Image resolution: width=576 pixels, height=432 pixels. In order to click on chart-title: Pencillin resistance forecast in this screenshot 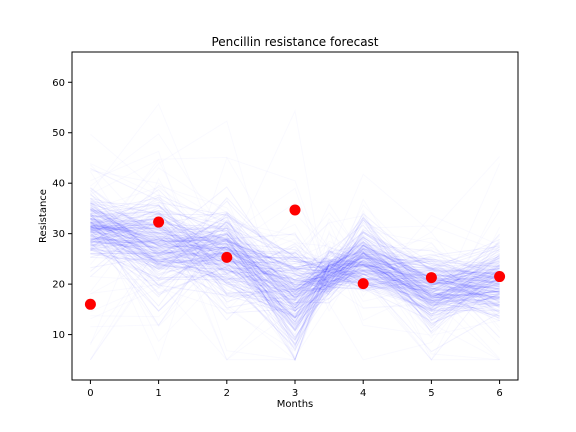, I will do `click(294, 42)`.